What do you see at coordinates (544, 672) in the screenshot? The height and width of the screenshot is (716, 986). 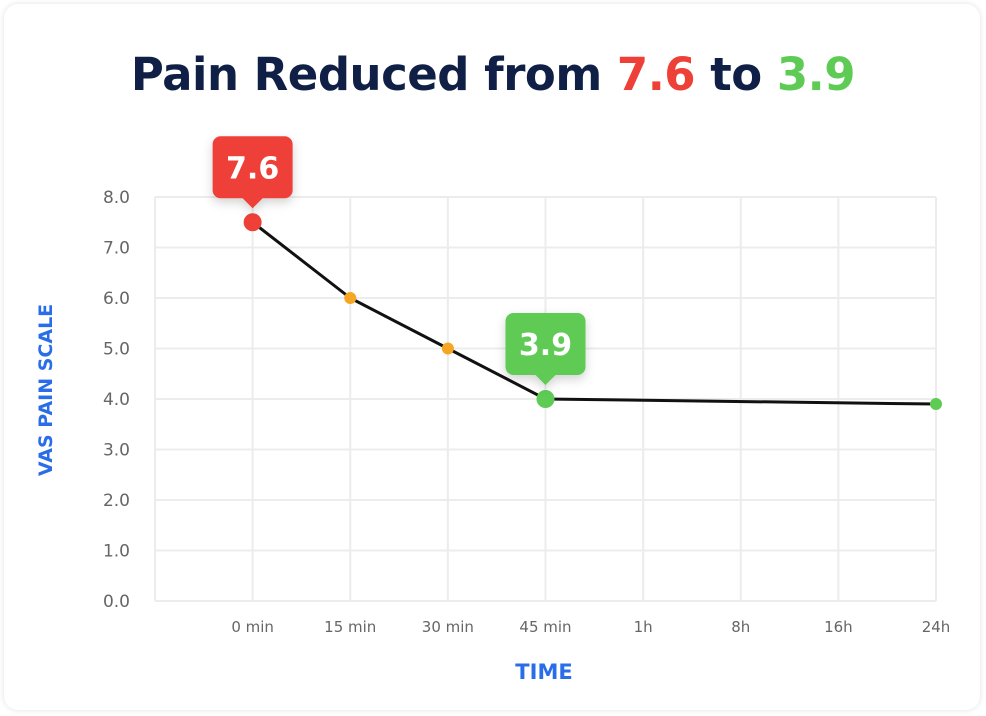 I see `x-axis-title: TIME` at bounding box center [544, 672].